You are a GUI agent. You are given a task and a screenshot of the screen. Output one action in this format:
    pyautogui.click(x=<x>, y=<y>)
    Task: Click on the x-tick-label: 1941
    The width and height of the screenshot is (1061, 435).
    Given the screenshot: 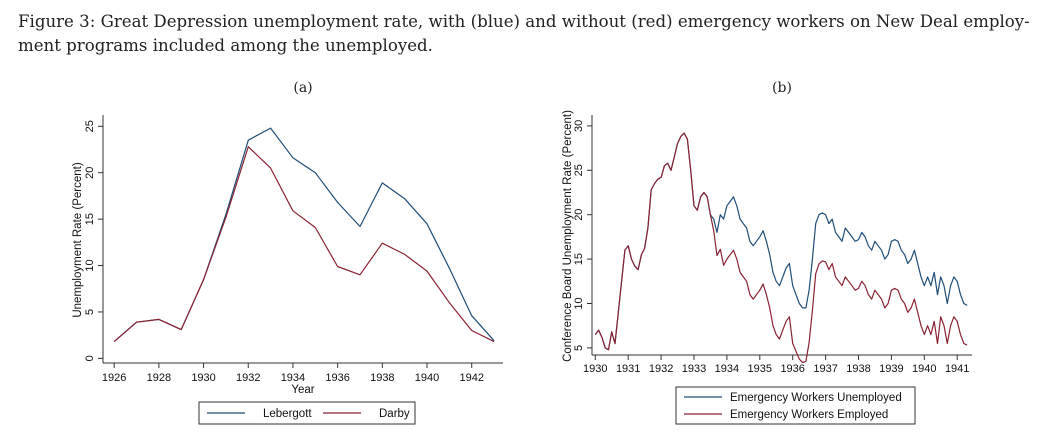 What is the action you would take?
    pyautogui.click(x=957, y=369)
    